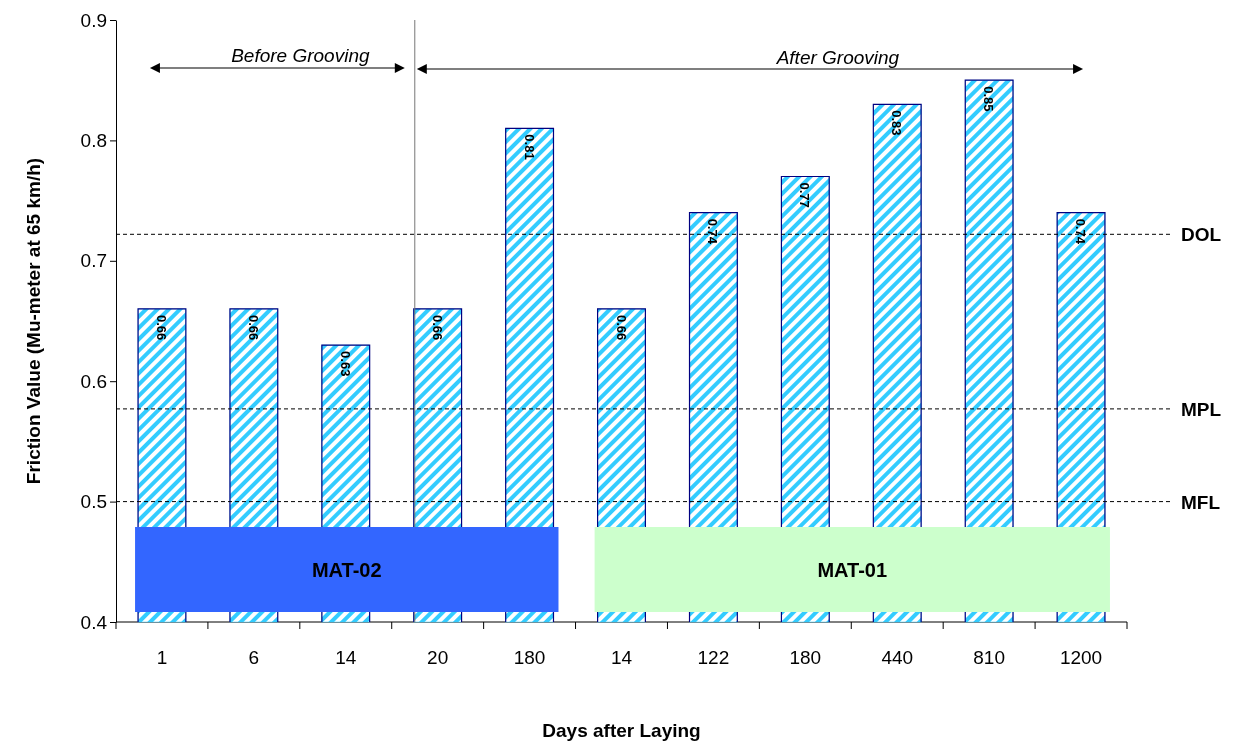  What do you see at coordinates (33, 321) in the screenshot?
I see `y-axis-title: Friction Value (Mu-meter at 65 km/h)` at bounding box center [33, 321].